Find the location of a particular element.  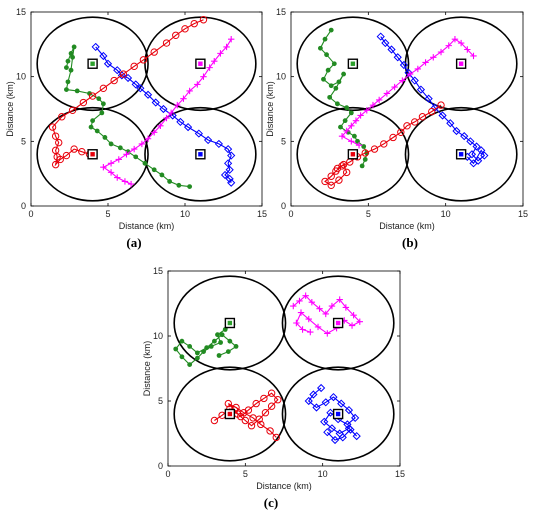

y-tick-label: 15 is located at coordinates (21, 12).